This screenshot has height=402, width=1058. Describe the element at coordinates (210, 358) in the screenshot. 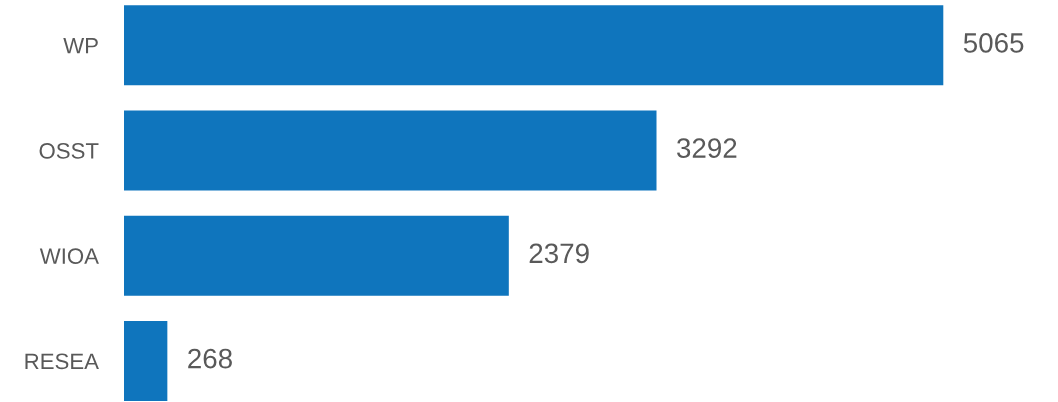

I see `data-label: 268` at that location.